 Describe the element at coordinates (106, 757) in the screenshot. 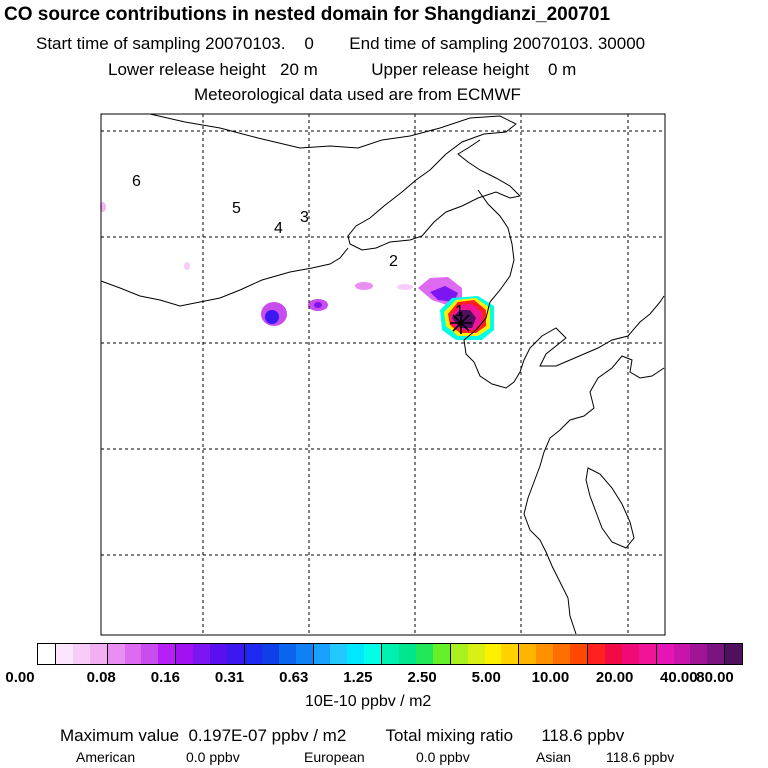

I see `american-label: American` at that location.